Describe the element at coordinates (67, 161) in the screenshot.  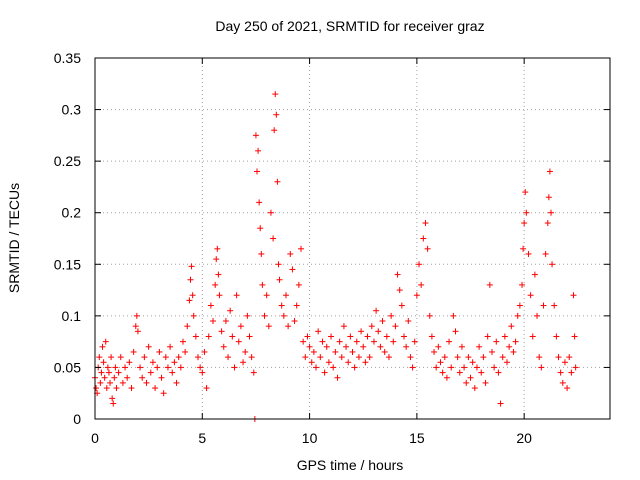
I see `y-tick-label: 0.25` at that location.